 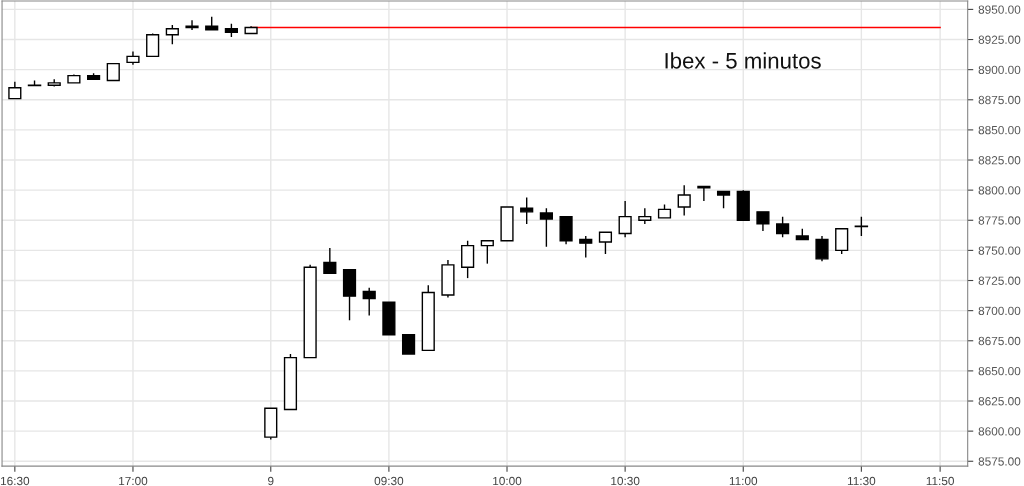 What do you see at coordinates (999, 190) in the screenshot?
I see `y-tick-label: 8800.00` at bounding box center [999, 190].